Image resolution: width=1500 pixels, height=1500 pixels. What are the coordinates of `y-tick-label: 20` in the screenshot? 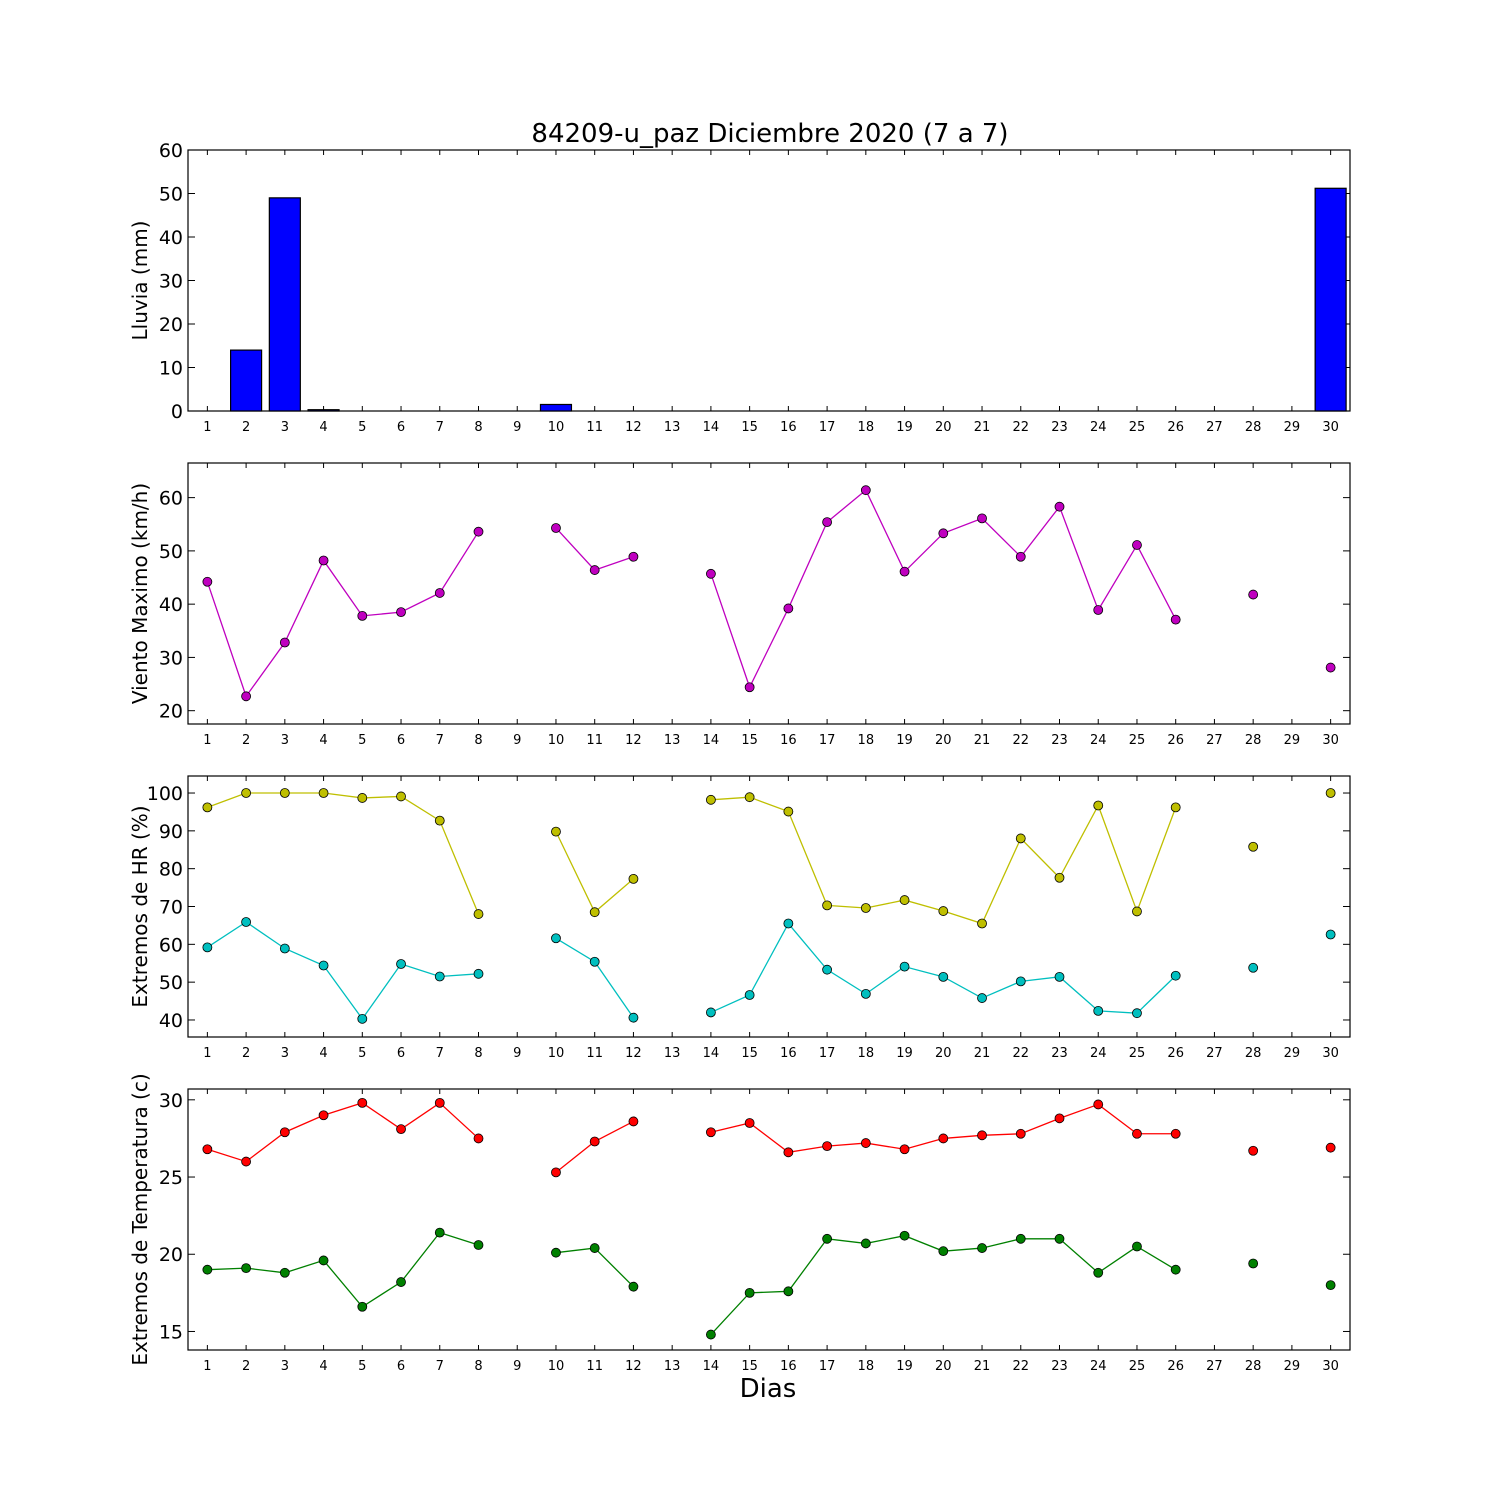 It's located at (171, 712).